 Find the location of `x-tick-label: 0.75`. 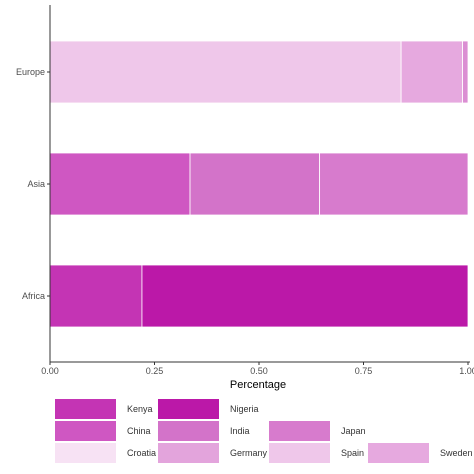

x-tick-label: 0.75 is located at coordinates (364, 371).